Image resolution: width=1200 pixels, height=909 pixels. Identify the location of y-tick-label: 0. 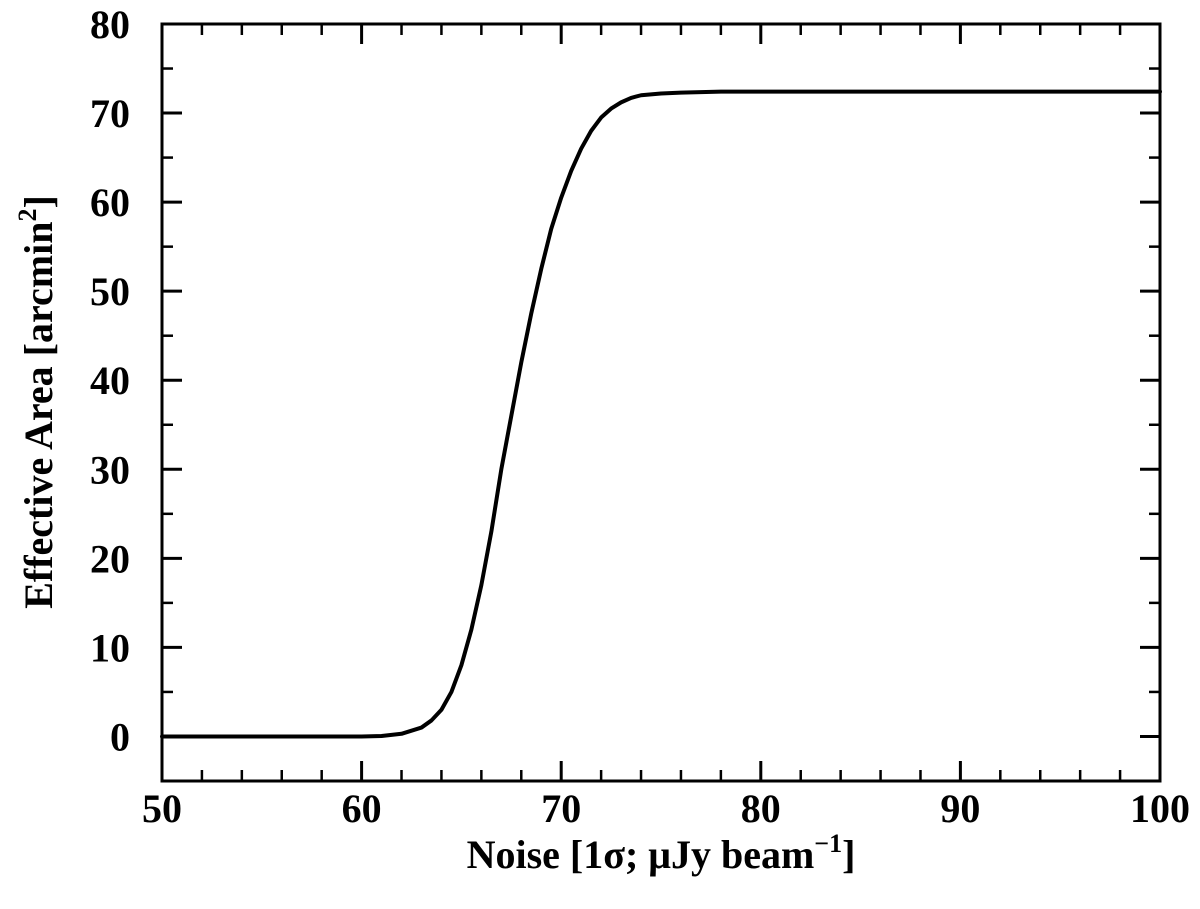
(120, 736).